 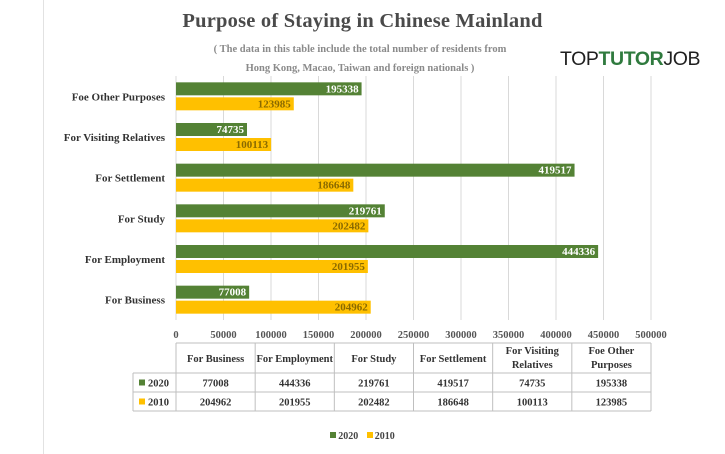 What do you see at coordinates (43, 227) in the screenshot?
I see `page-left-border` at bounding box center [43, 227].